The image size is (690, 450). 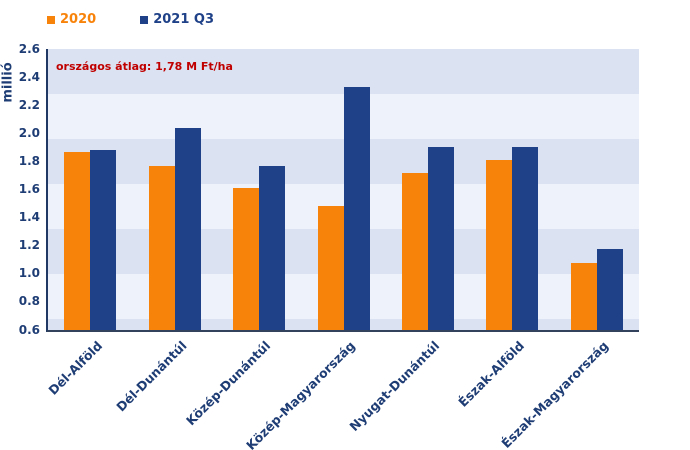 I want to click on y-axis: 2.6 2.4 2.2 2.0 1.8 1.6 1.4 1.2 1.0 0.8 0.6, so click(x=20, y=189).